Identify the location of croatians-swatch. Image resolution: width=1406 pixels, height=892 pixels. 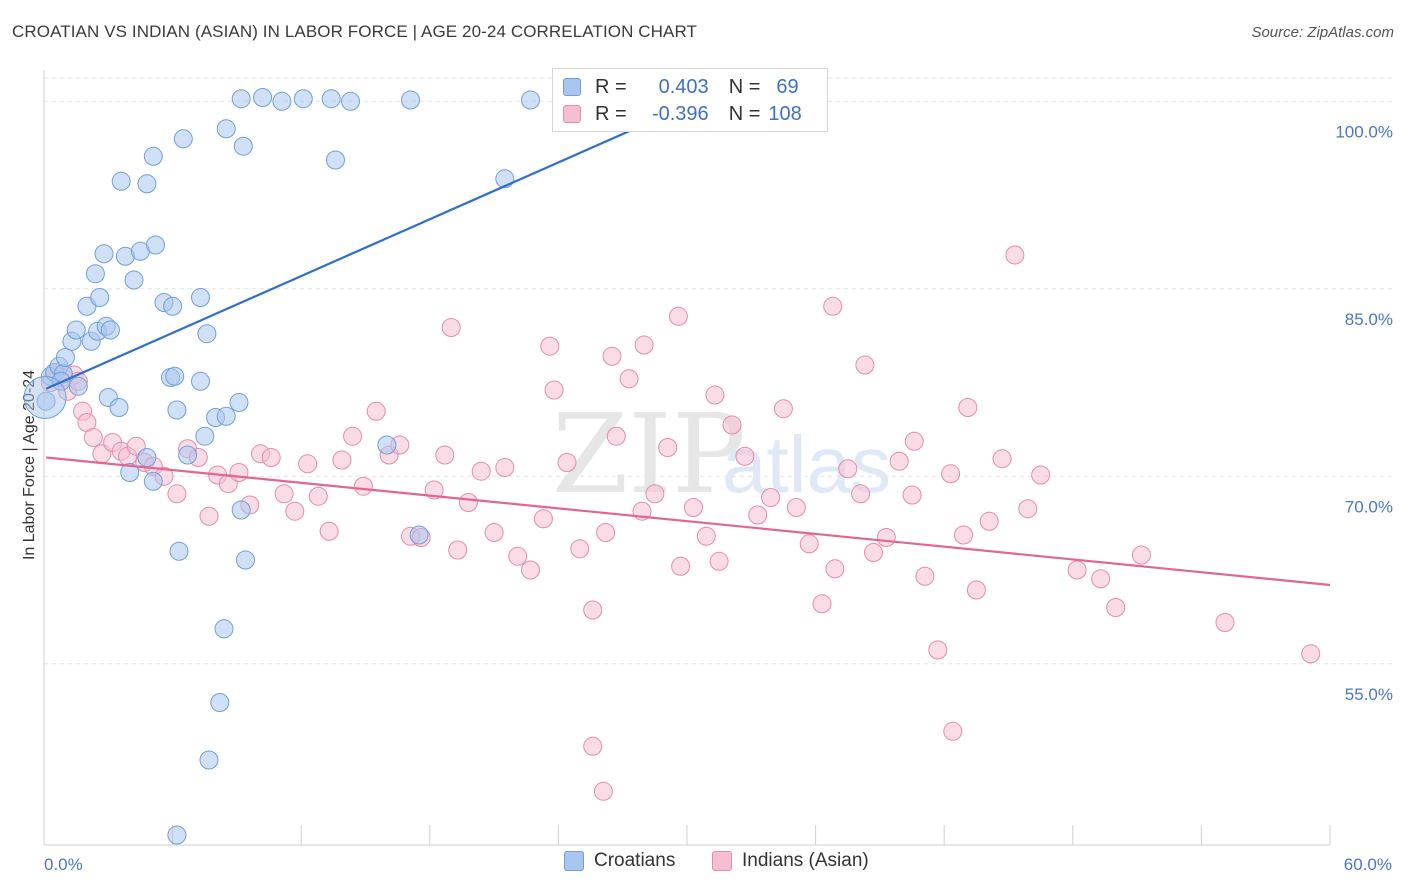
(574, 861).